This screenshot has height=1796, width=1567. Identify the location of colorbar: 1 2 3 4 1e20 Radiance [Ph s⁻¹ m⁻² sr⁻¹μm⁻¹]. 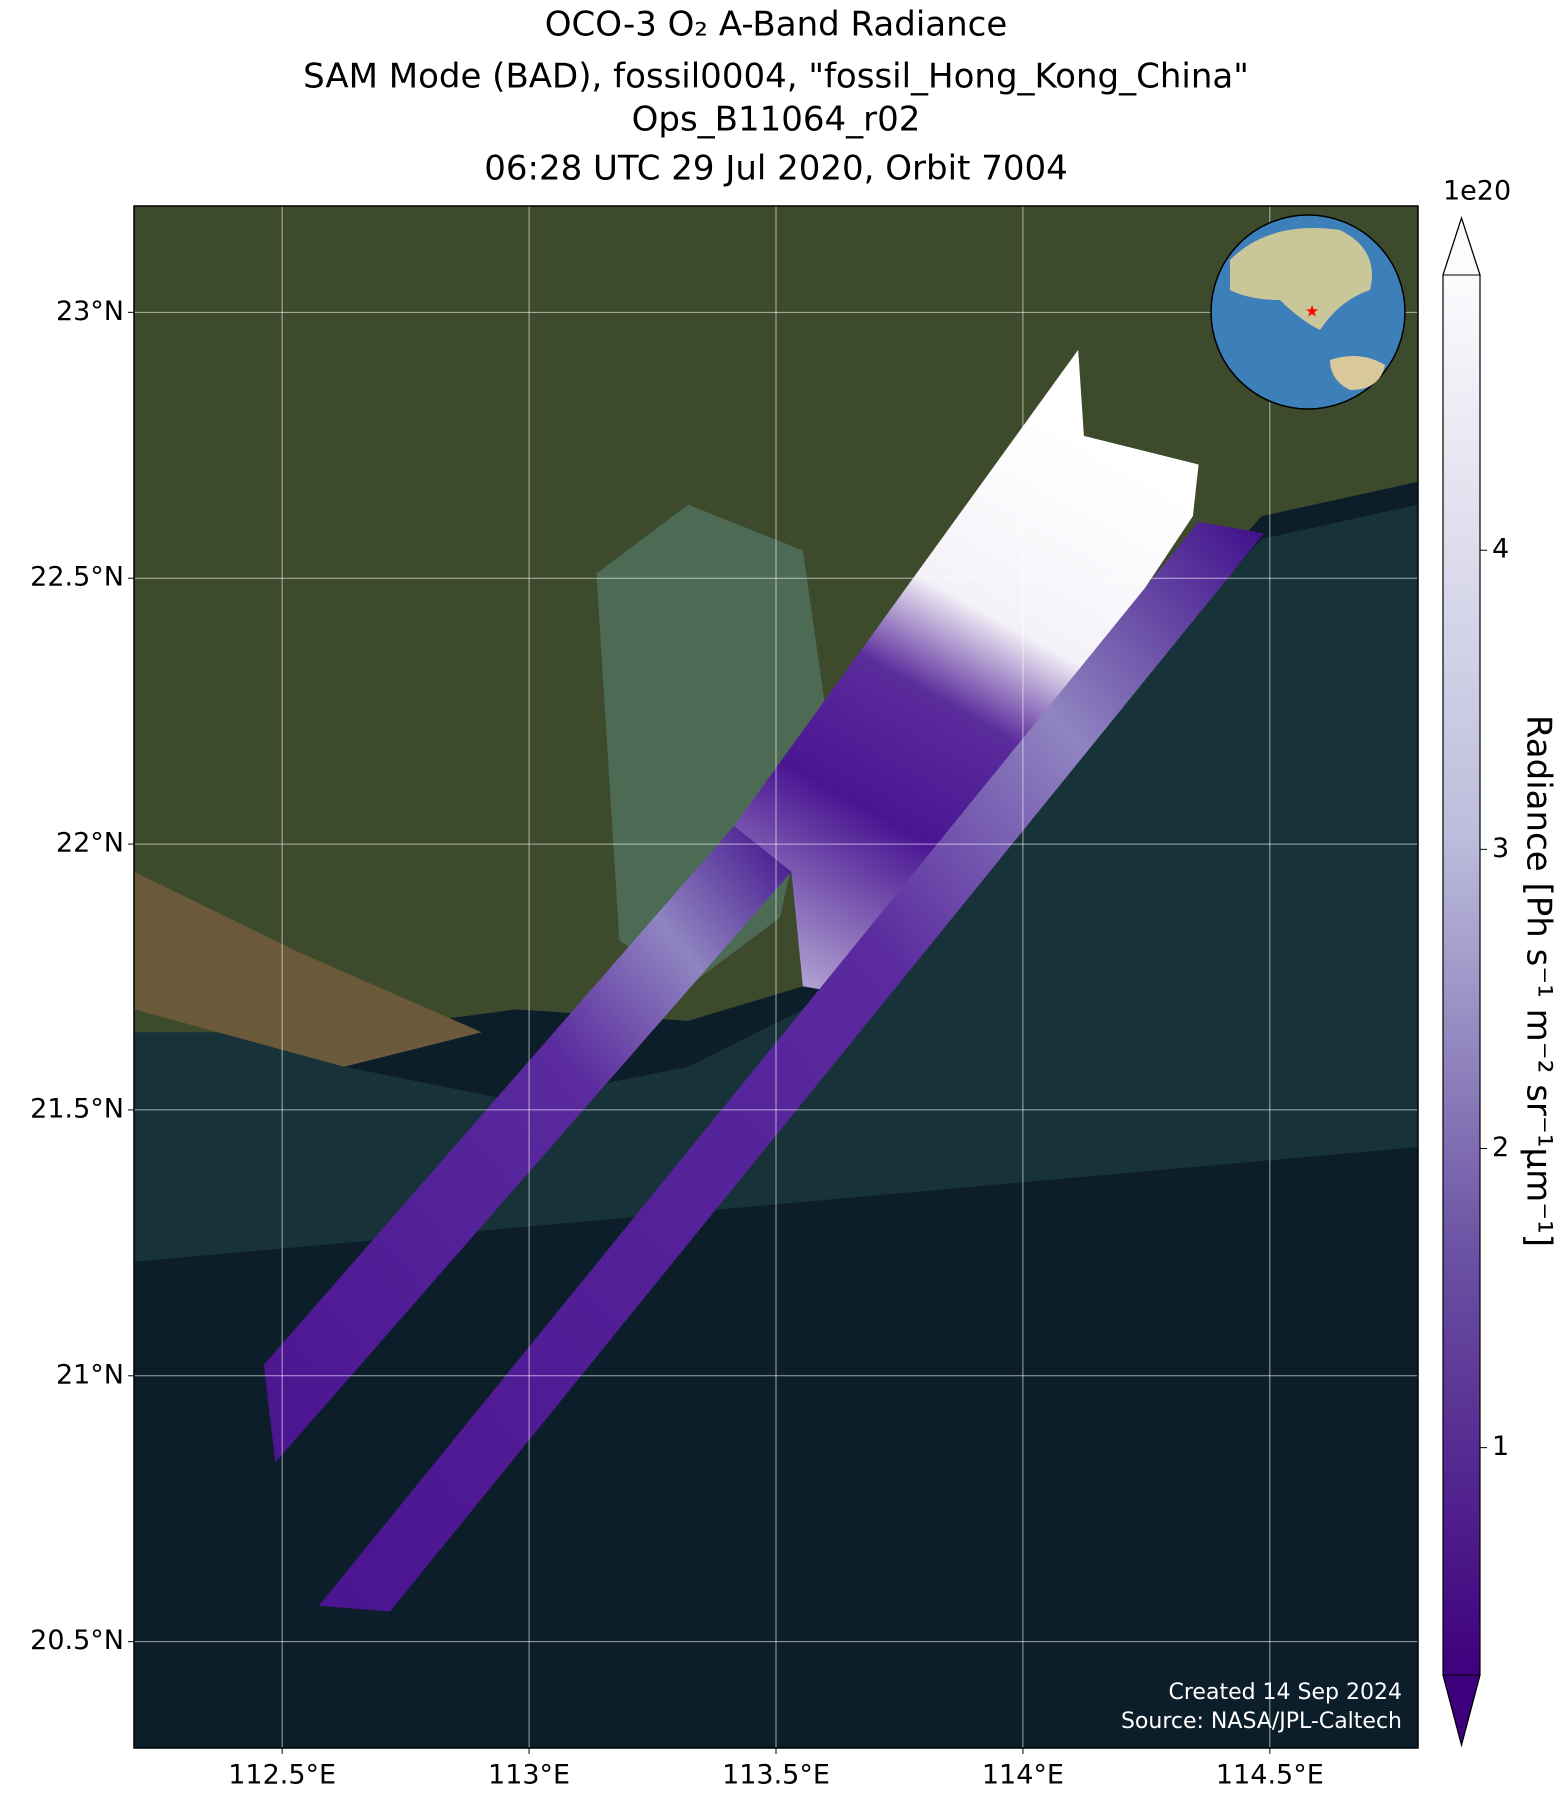
(1500, 962).